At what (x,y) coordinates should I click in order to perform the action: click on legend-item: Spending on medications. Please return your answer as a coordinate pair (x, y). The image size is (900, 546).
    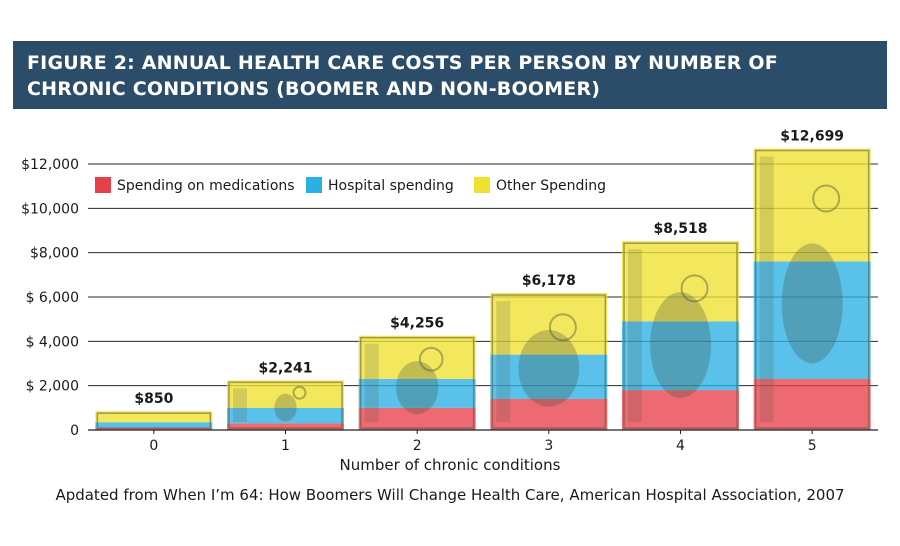
    Looking at the image, I should click on (195, 185).